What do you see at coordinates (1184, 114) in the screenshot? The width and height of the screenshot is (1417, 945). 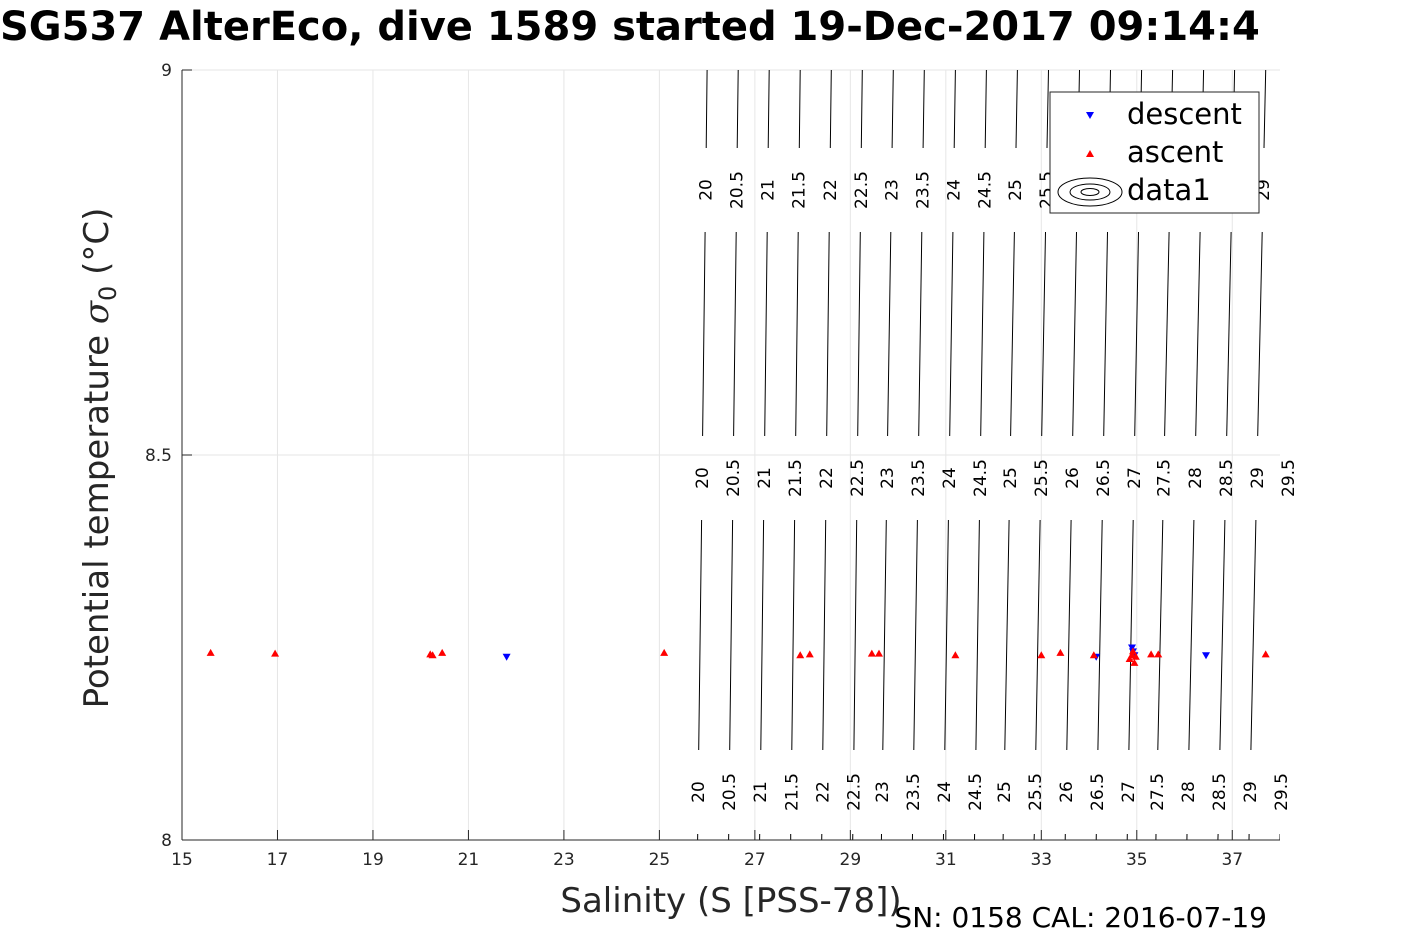 I see `legend-descent-label: descent` at bounding box center [1184, 114].